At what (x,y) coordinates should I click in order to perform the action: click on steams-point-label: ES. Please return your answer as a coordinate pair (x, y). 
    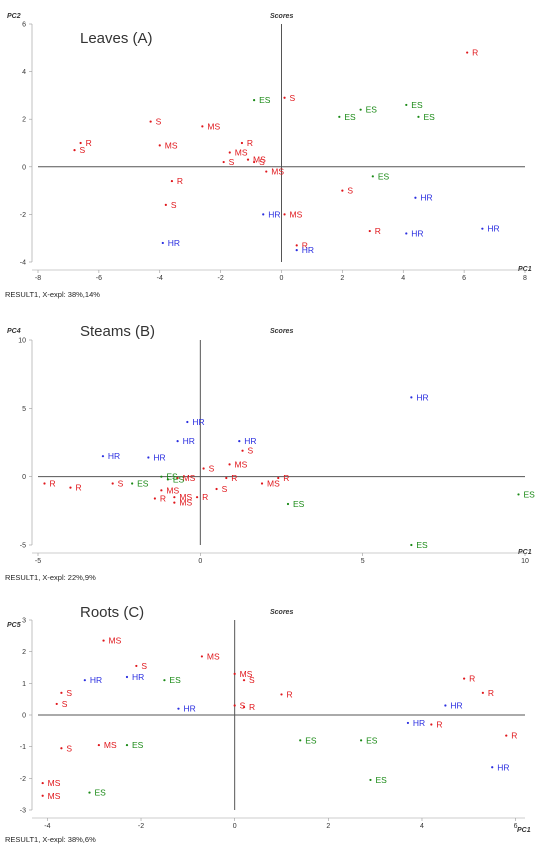
    Looking at the image, I should click on (179, 479).